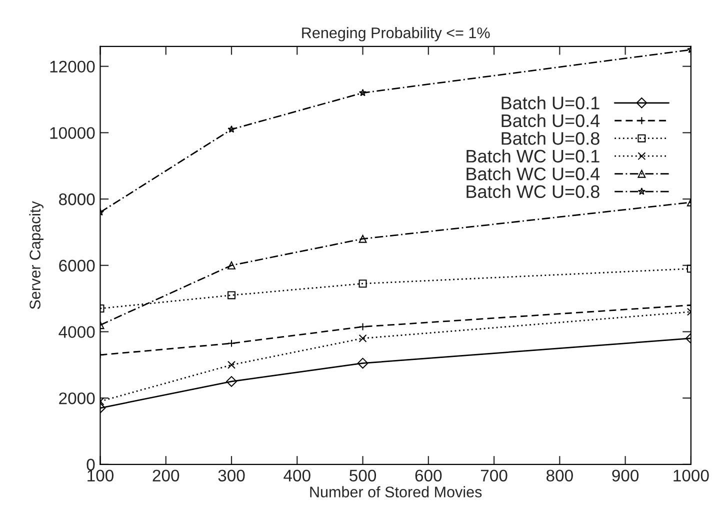  Describe the element at coordinates (533, 173) in the screenshot. I see `legend-label: Batch WC U=0.4` at that location.